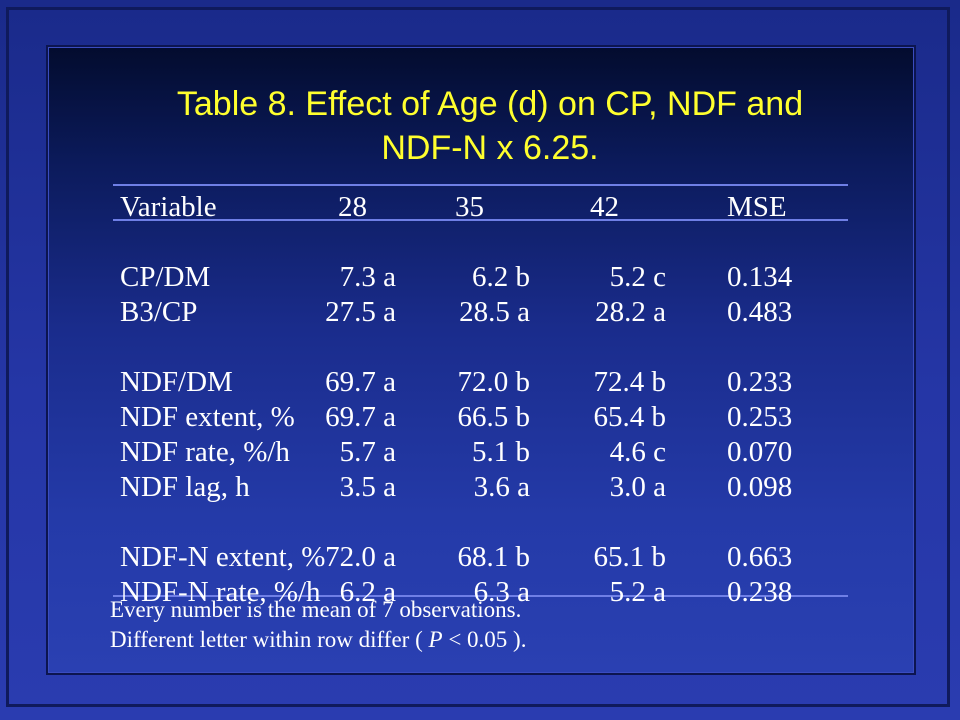  What do you see at coordinates (185, 487) in the screenshot?
I see `row-variable: NDF lag, h` at bounding box center [185, 487].